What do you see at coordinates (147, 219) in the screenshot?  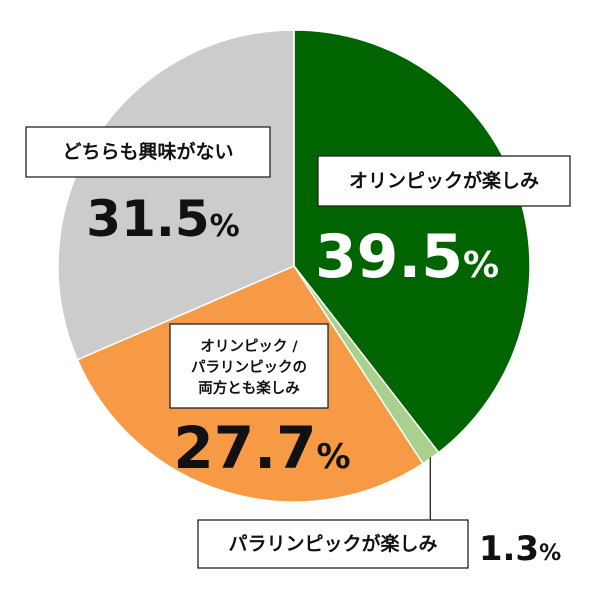 I see `percent-value-3: 31.5` at bounding box center [147, 219].